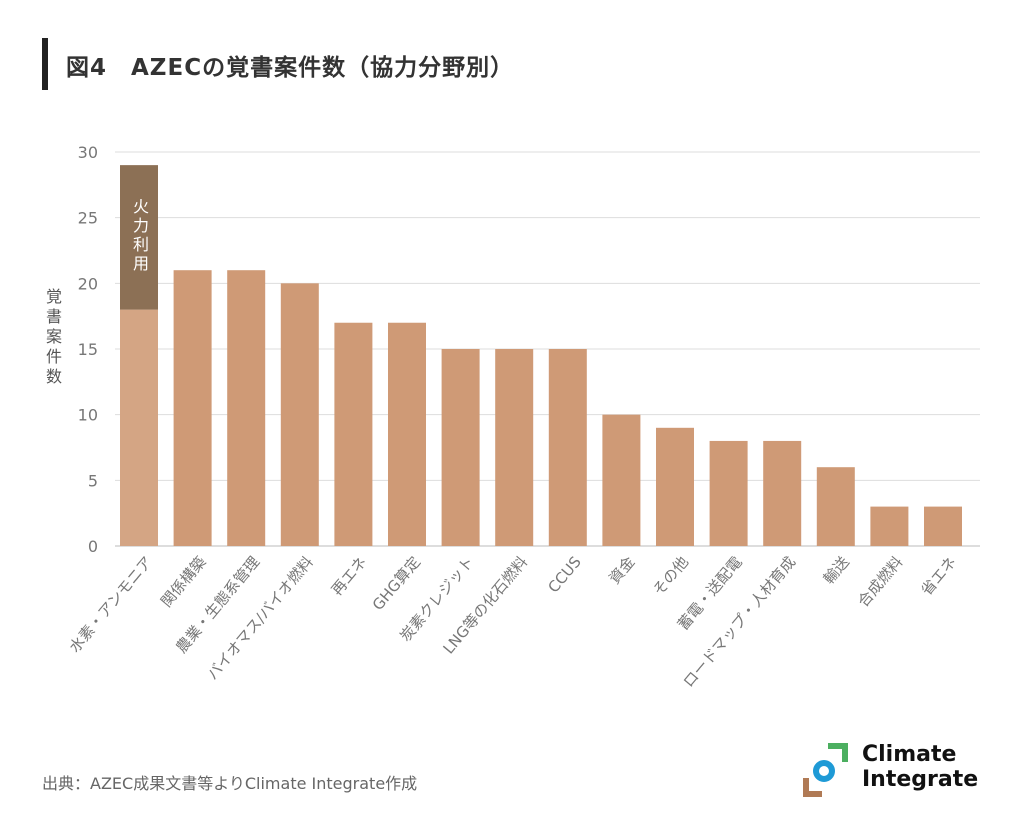 Image resolution: width=1024 pixels, height=819 pixels. What do you see at coordinates (938, 576) in the screenshot?
I see `x-tick-label: 省エネ` at bounding box center [938, 576].